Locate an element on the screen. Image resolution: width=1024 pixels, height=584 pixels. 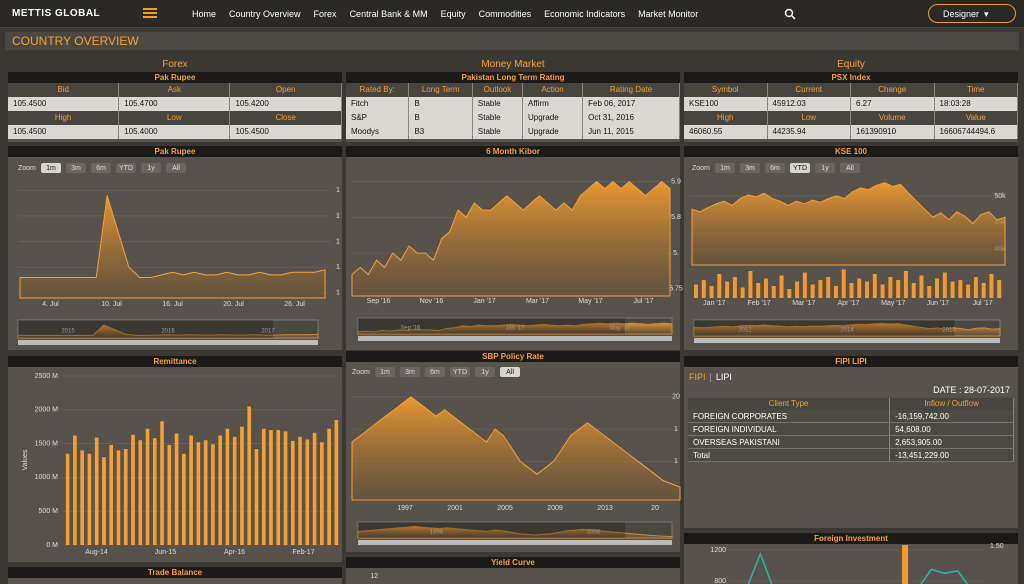
nav-item: Equity is located at coordinates (453, 14).